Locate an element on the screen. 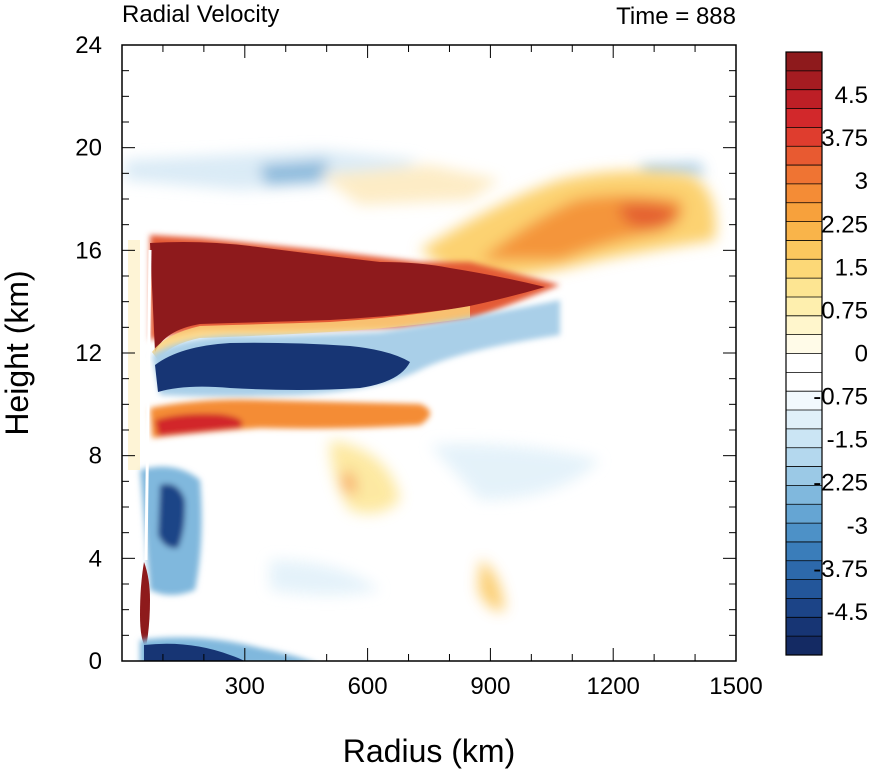  colorbar-frame is located at coordinates (804, 353).